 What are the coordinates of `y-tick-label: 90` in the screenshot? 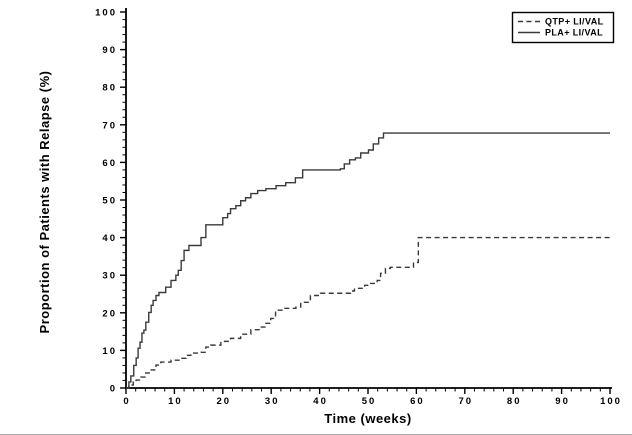 It's located at (109, 50).